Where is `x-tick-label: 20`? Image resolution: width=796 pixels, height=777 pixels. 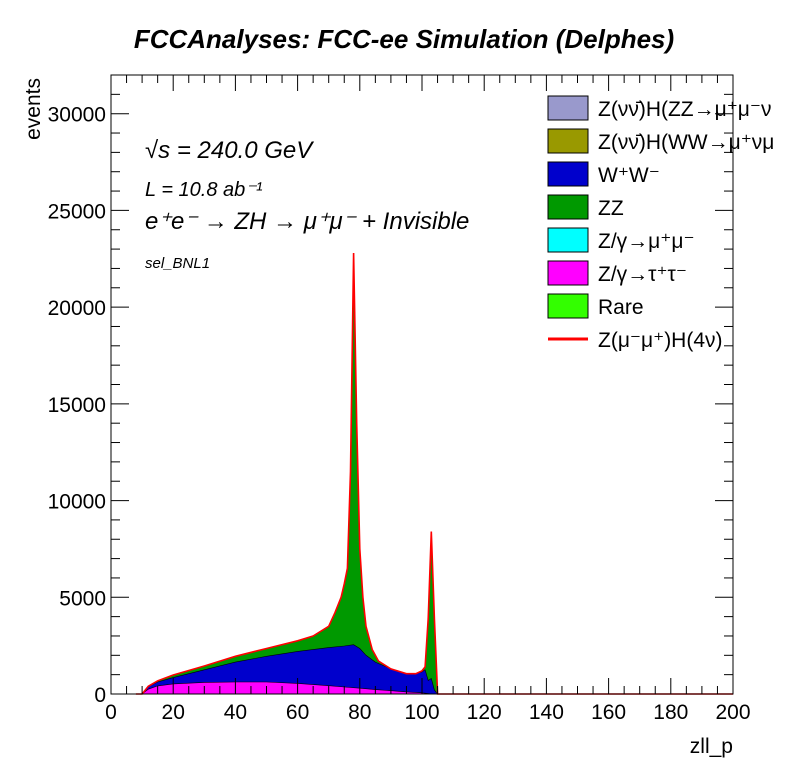 x-tick-label: 20 is located at coordinates (173, 712).